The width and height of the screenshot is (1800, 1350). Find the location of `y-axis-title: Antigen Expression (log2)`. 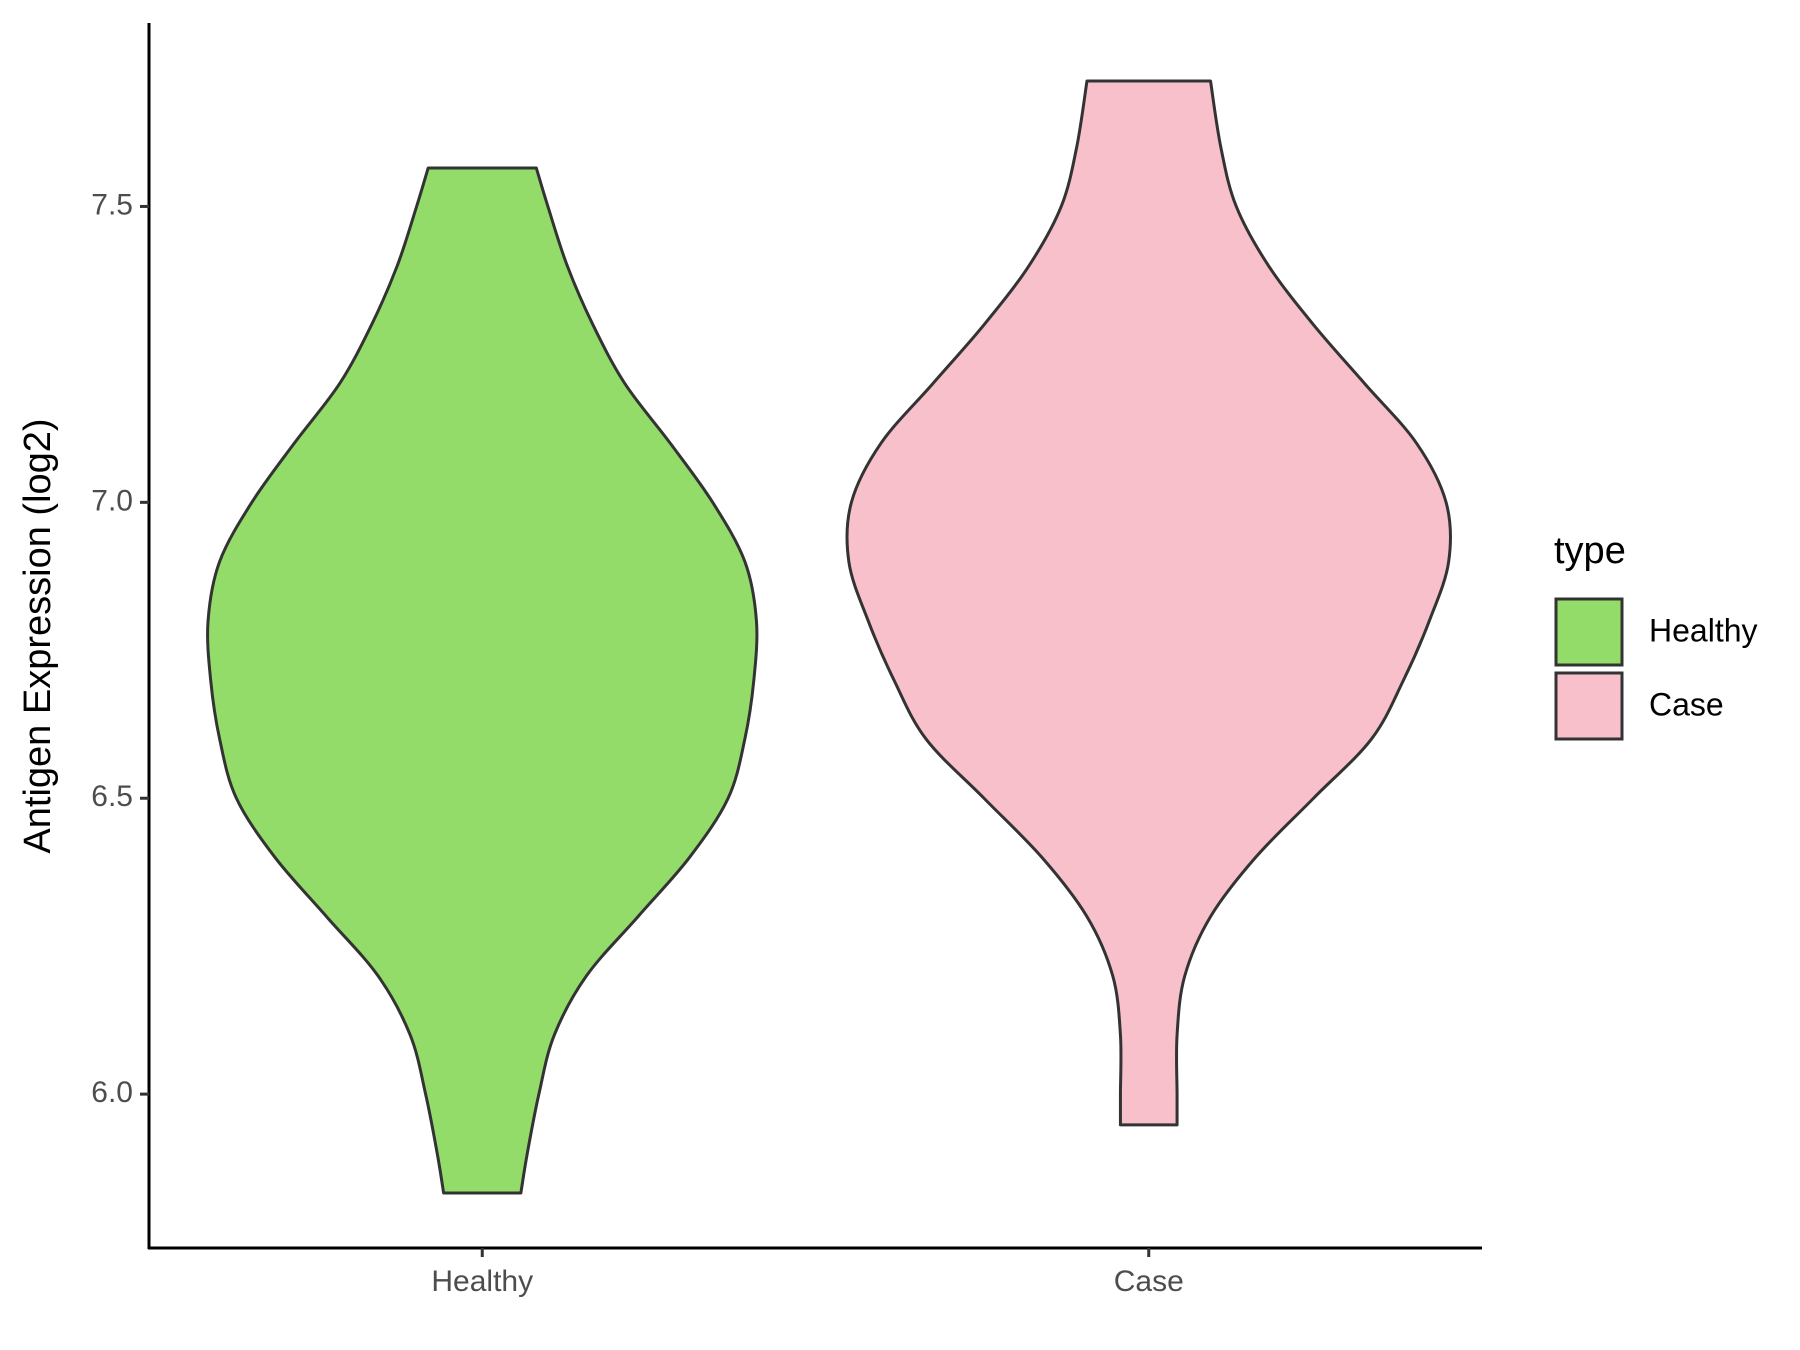

y-axis-title: Antigen Expression (log2) is located at coordinates (38, 635).